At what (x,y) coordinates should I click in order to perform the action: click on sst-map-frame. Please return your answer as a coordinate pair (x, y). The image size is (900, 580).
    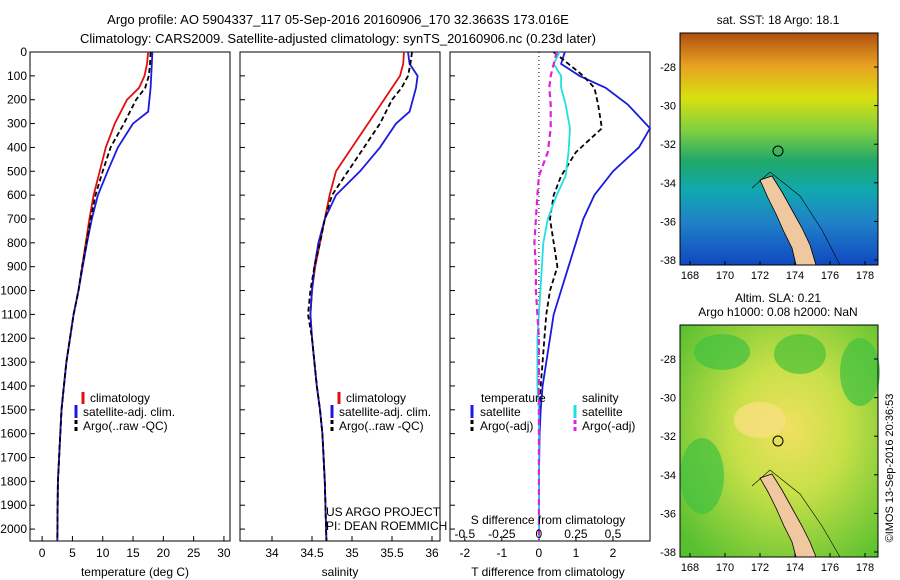
    Looking at the image, I should click on (779, 149).